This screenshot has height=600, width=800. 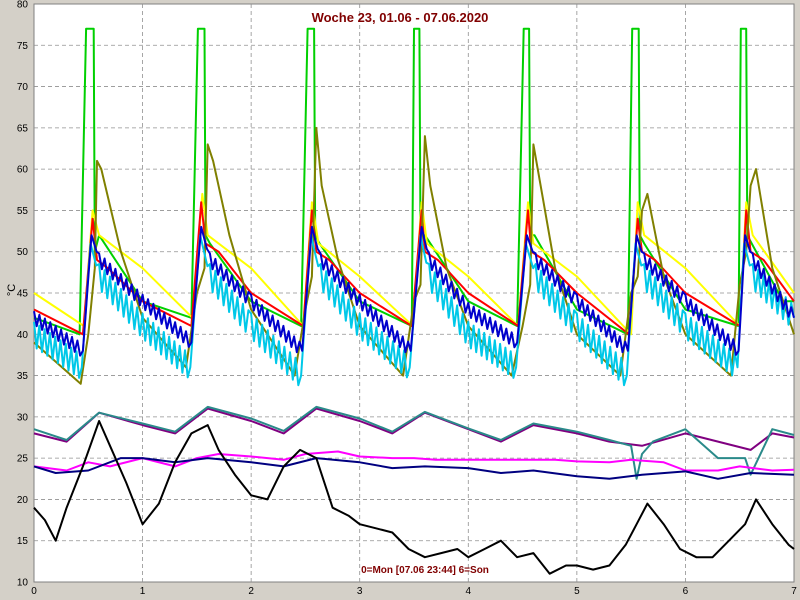 What do you see at coordinates (23, 335) in the screenshot?
I see `y-tick-label: 40` at bounding box center [23, 335].